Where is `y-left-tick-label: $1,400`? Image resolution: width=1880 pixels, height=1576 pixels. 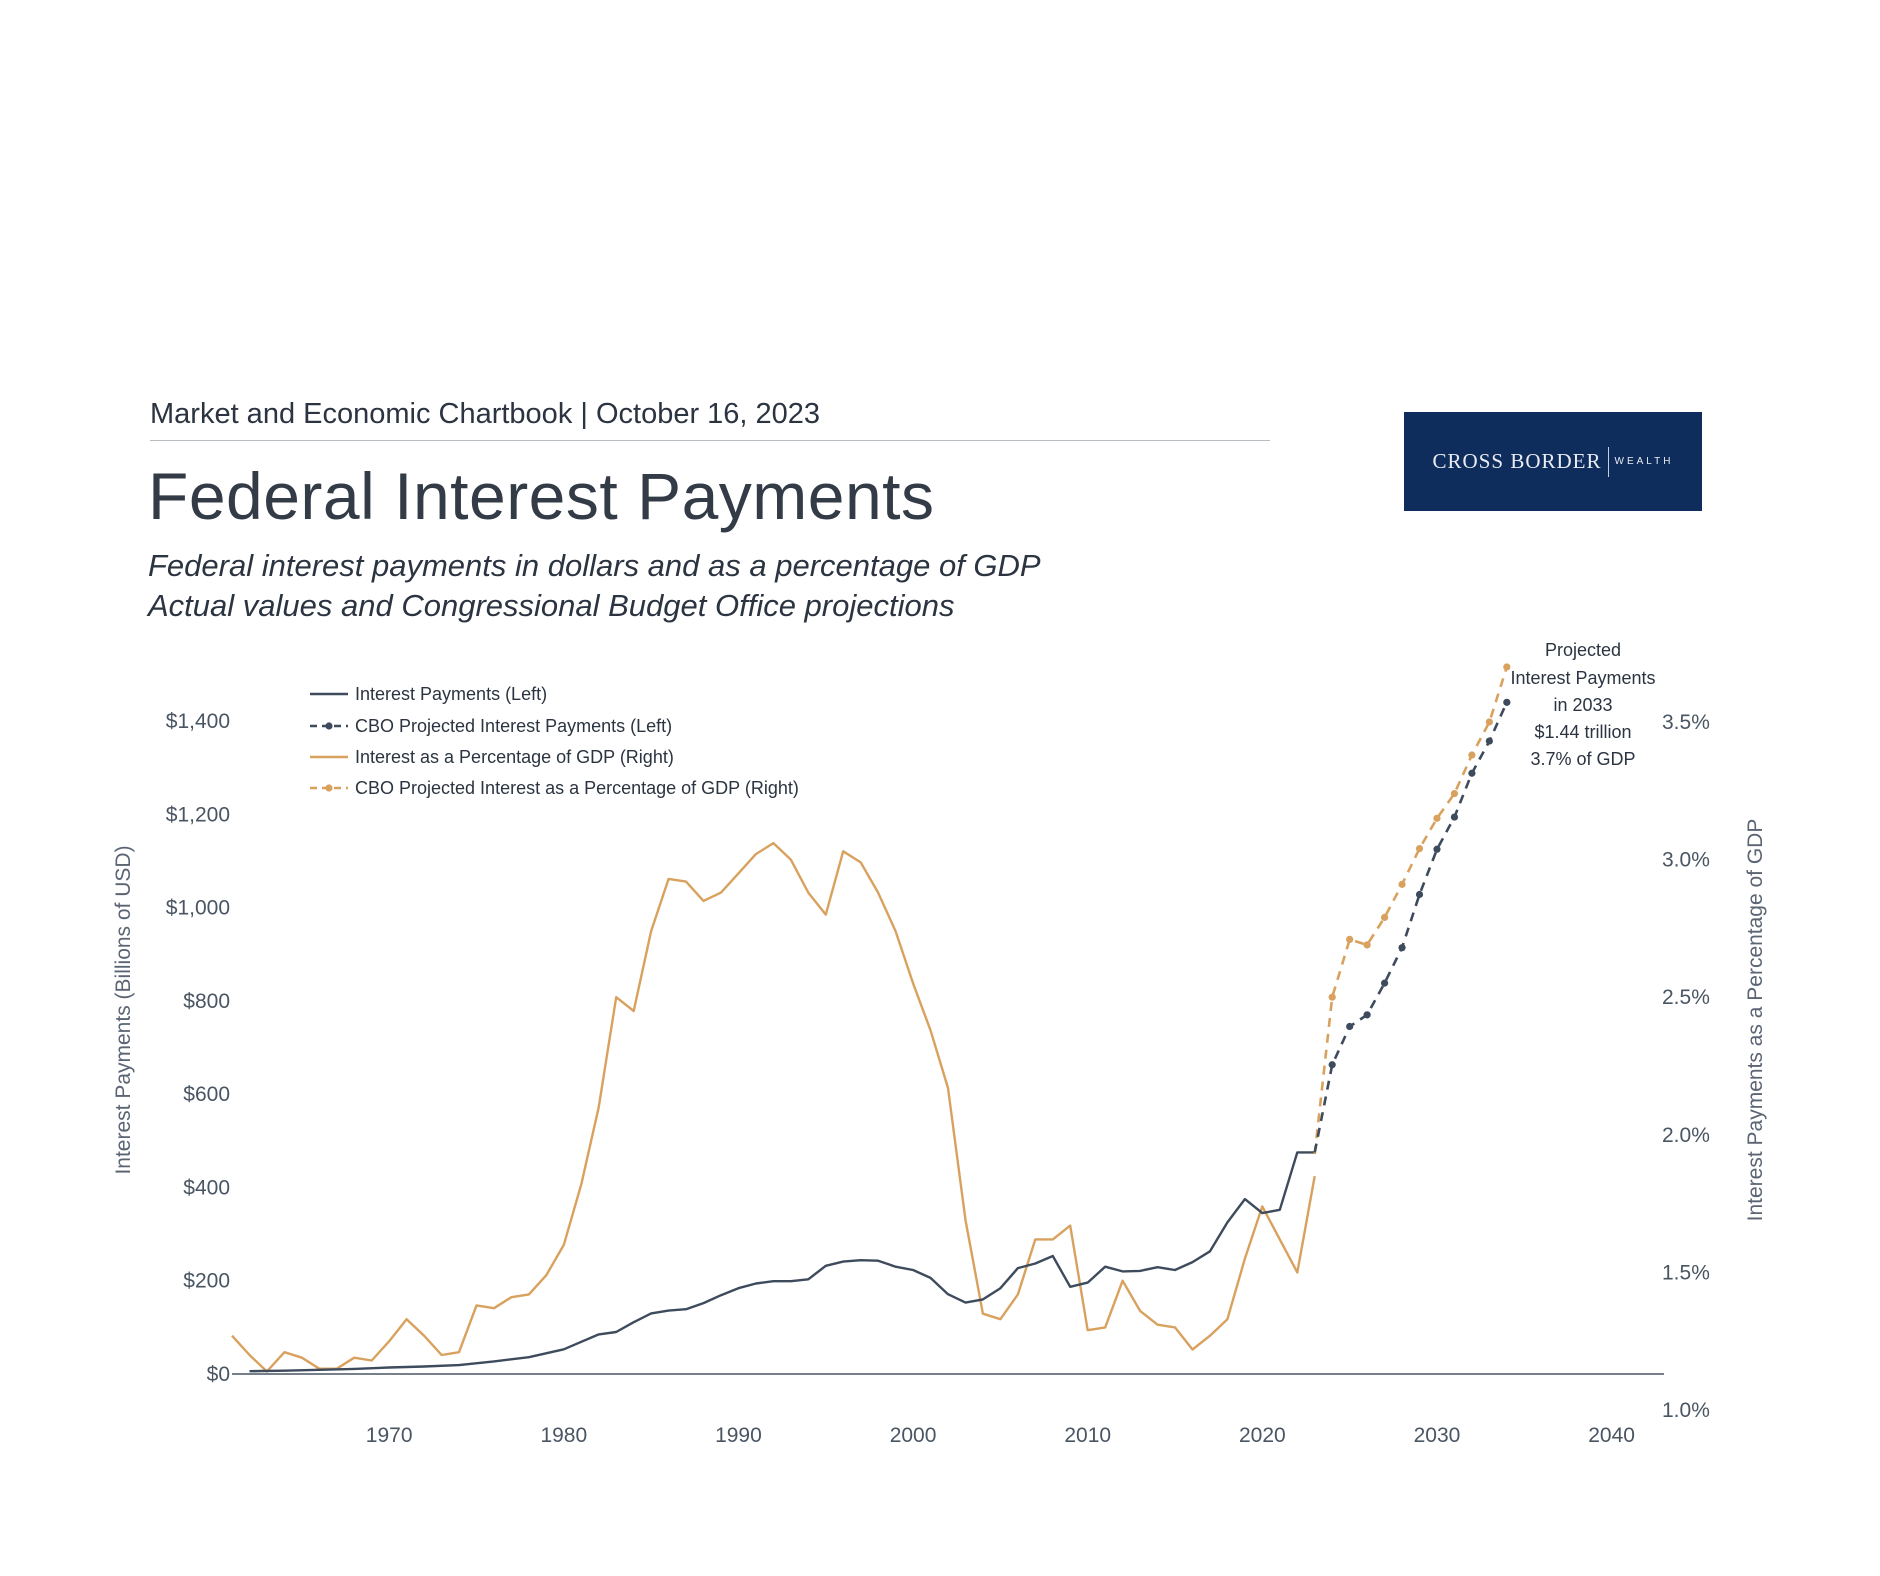
y-left-tick-label: $1,400 is located at coordinates (198, 721).